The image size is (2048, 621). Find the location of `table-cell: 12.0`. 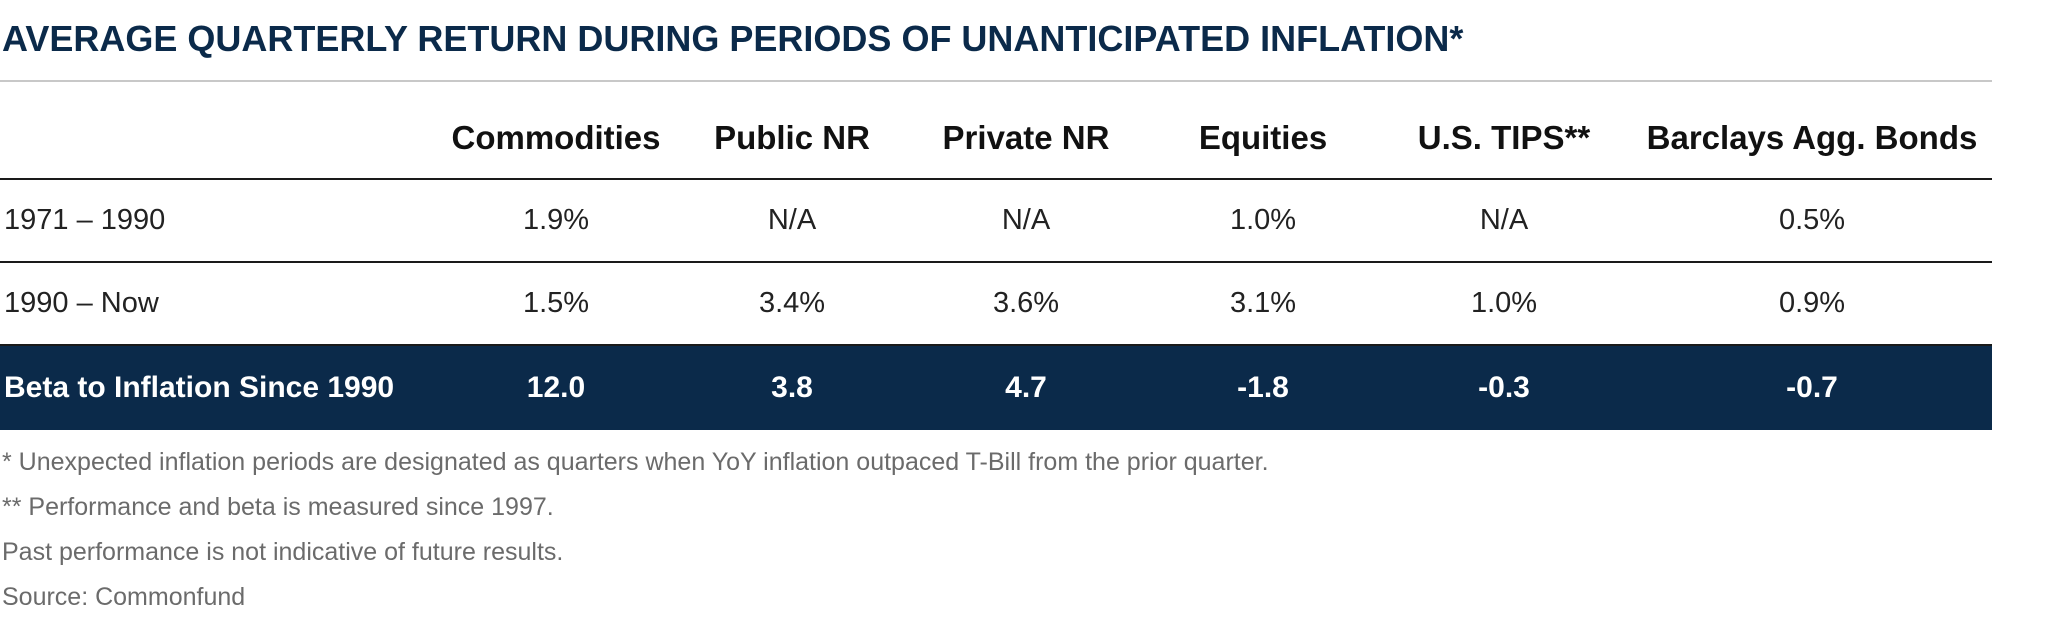

table-cell: 12.0 is located at coordinates (556, 387).